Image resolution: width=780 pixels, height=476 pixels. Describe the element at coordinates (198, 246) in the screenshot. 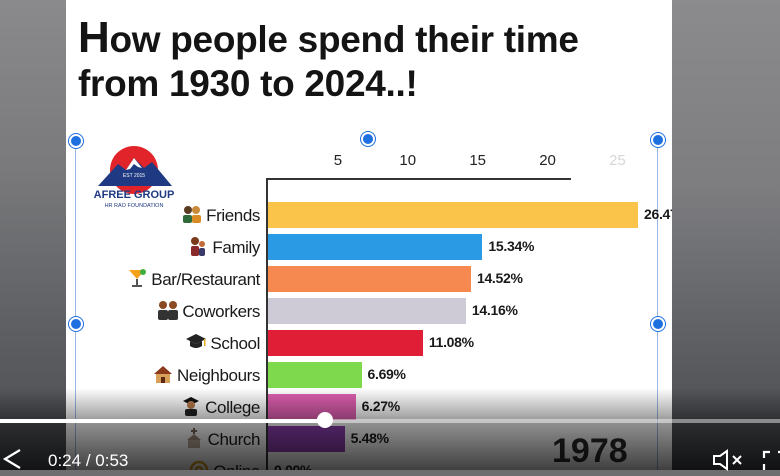

I see `family-icon` at that location.